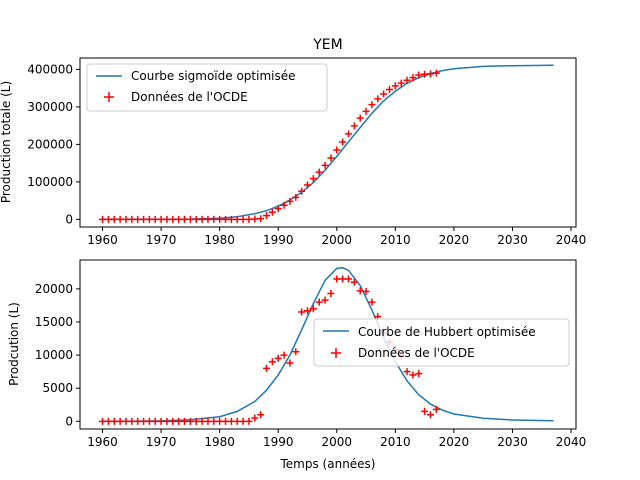 The image size is (640, 480). Describe the element at coordinates (571, 240) in the screenshot. I see `top-x-tick-label: 2040` at that location.